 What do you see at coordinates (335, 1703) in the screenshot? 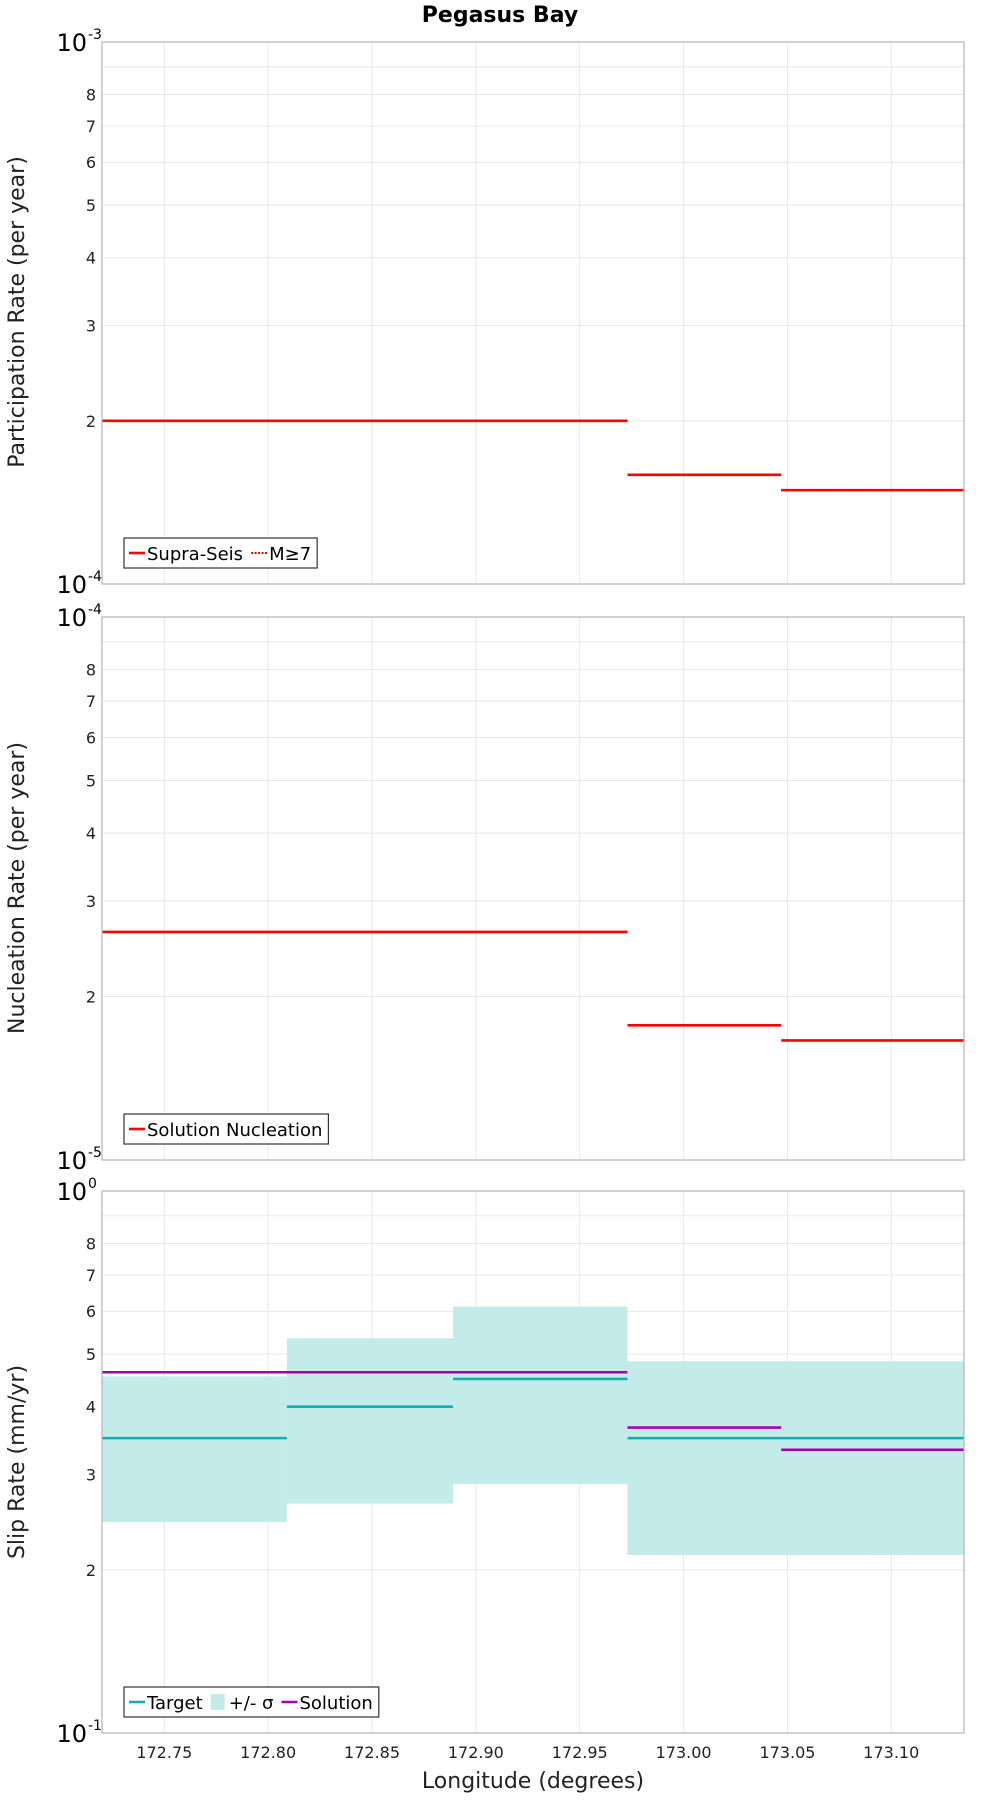
I see `legend-solution-label: Solution` at bounding box center [335, 1703].